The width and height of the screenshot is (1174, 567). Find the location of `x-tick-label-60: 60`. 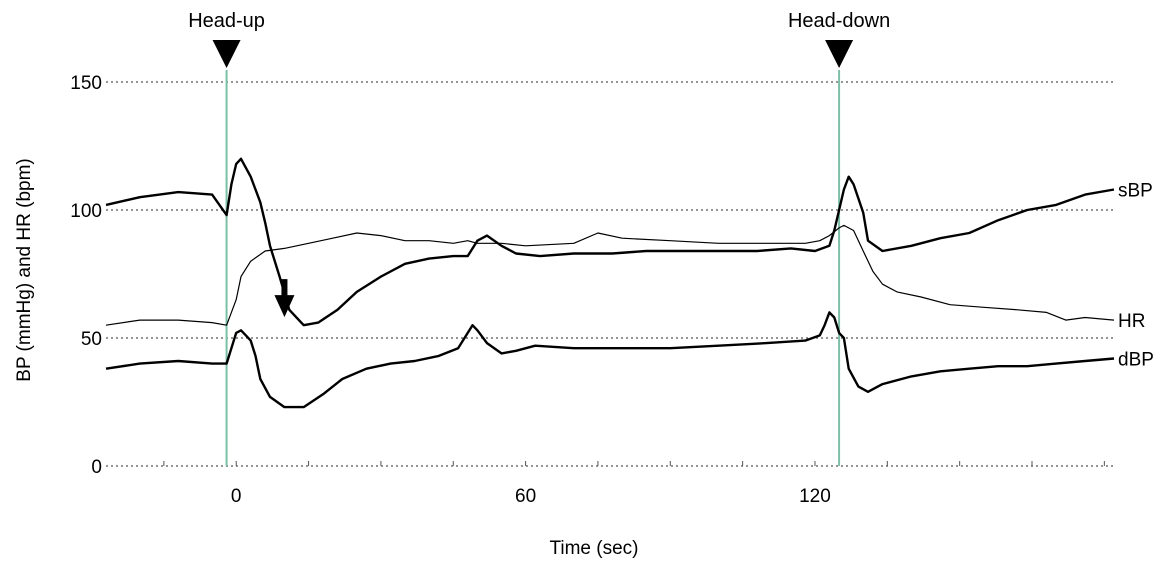

x-tick-label-60: 60 is located at coordinates (525, 496).